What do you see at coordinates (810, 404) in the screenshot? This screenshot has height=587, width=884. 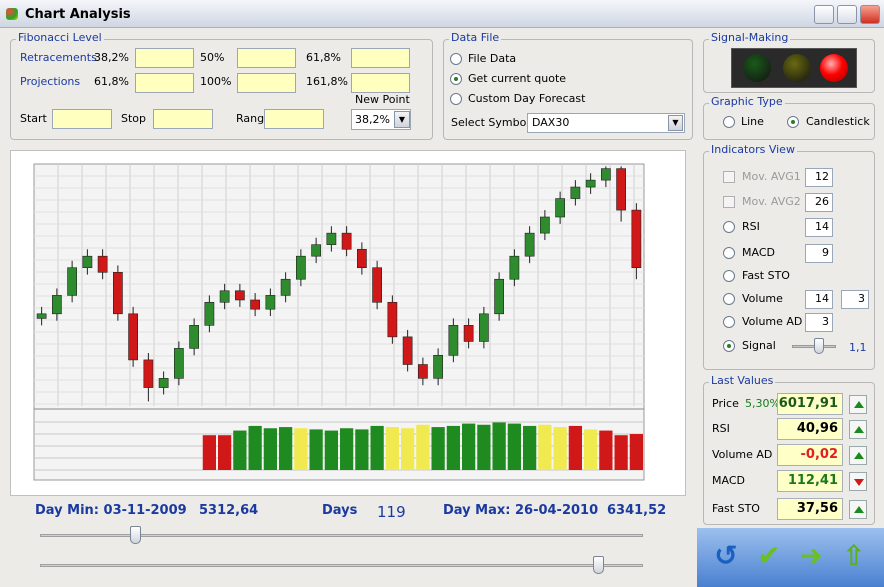 I see `value-field: 6017,91` at bounding box center [810, 404].